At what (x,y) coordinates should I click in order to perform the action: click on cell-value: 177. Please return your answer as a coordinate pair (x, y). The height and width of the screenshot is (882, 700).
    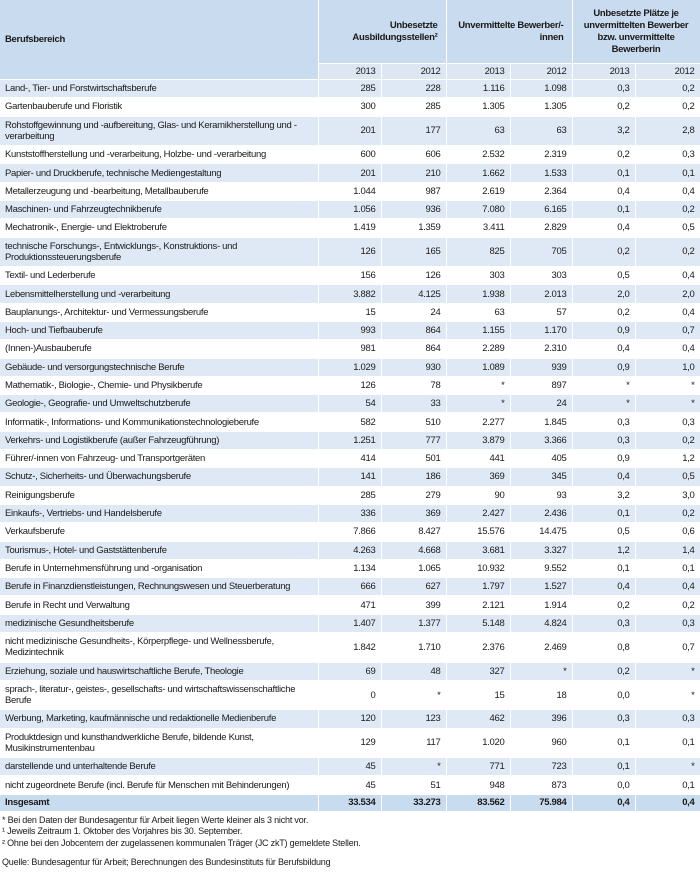
    Looking at the image, I should click on (414, 131).